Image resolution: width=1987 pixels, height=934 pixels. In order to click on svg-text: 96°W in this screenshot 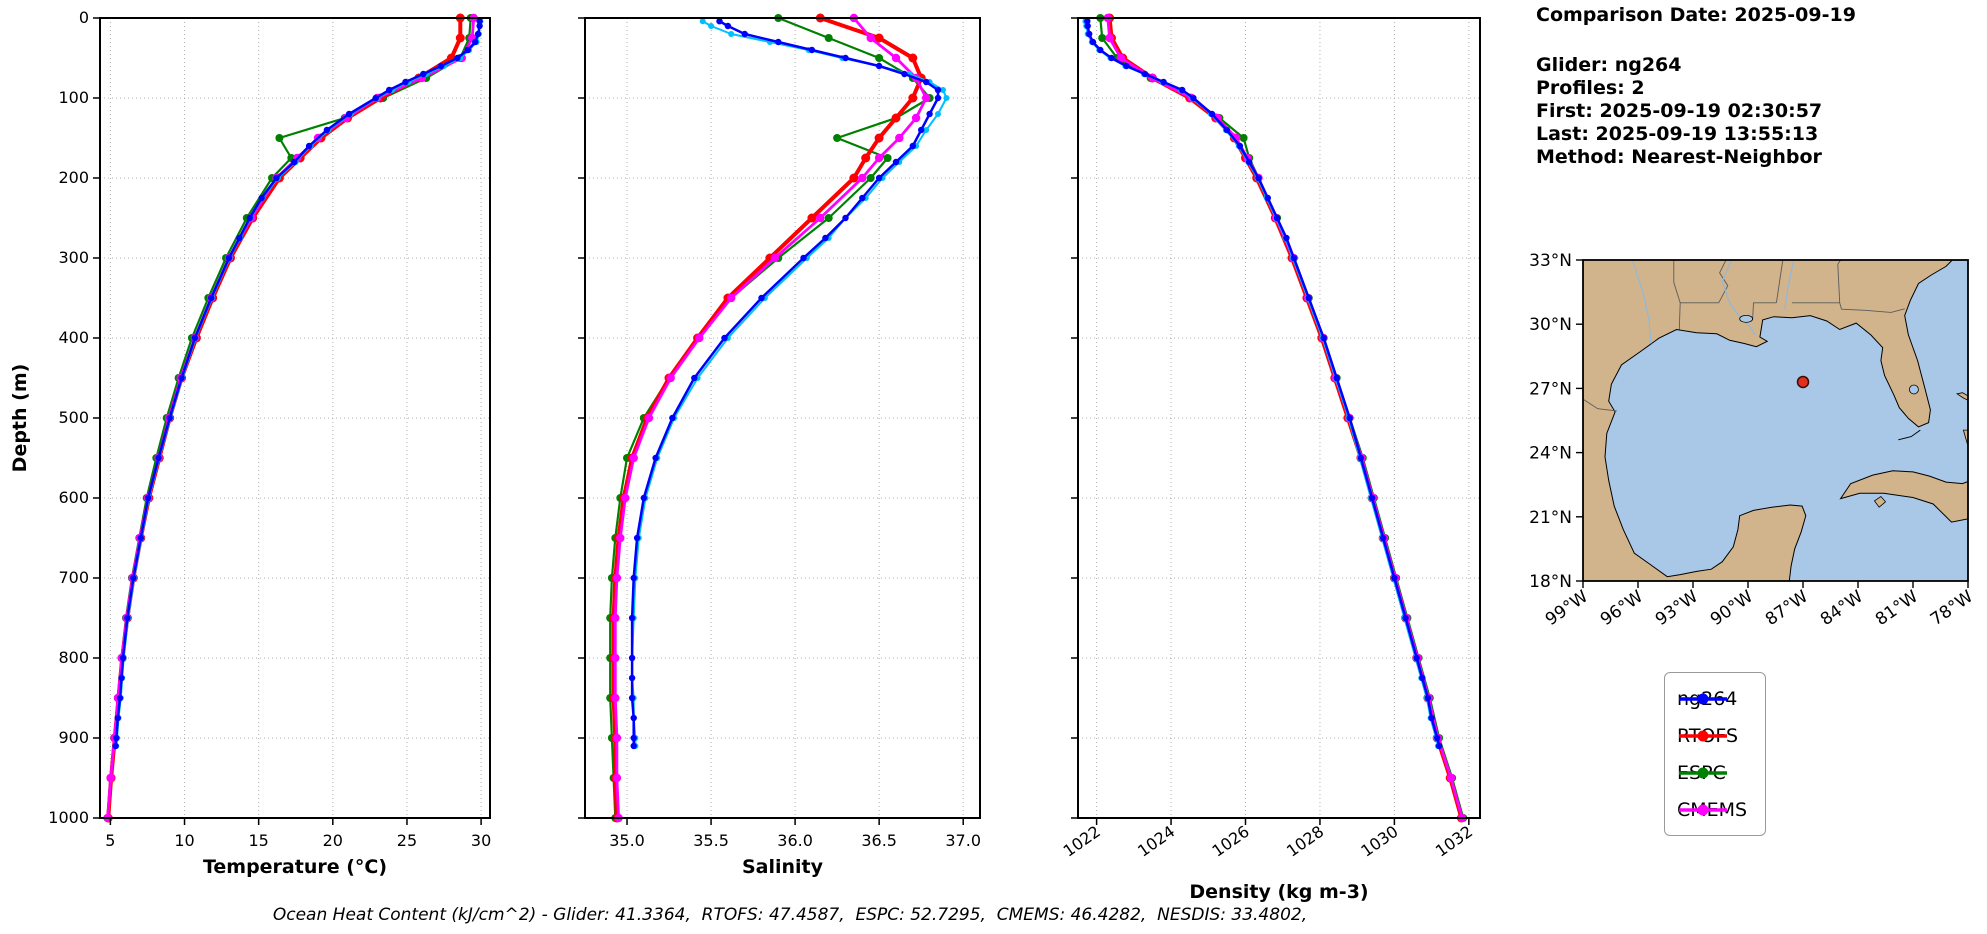, I will do `click(1622, 608)`.